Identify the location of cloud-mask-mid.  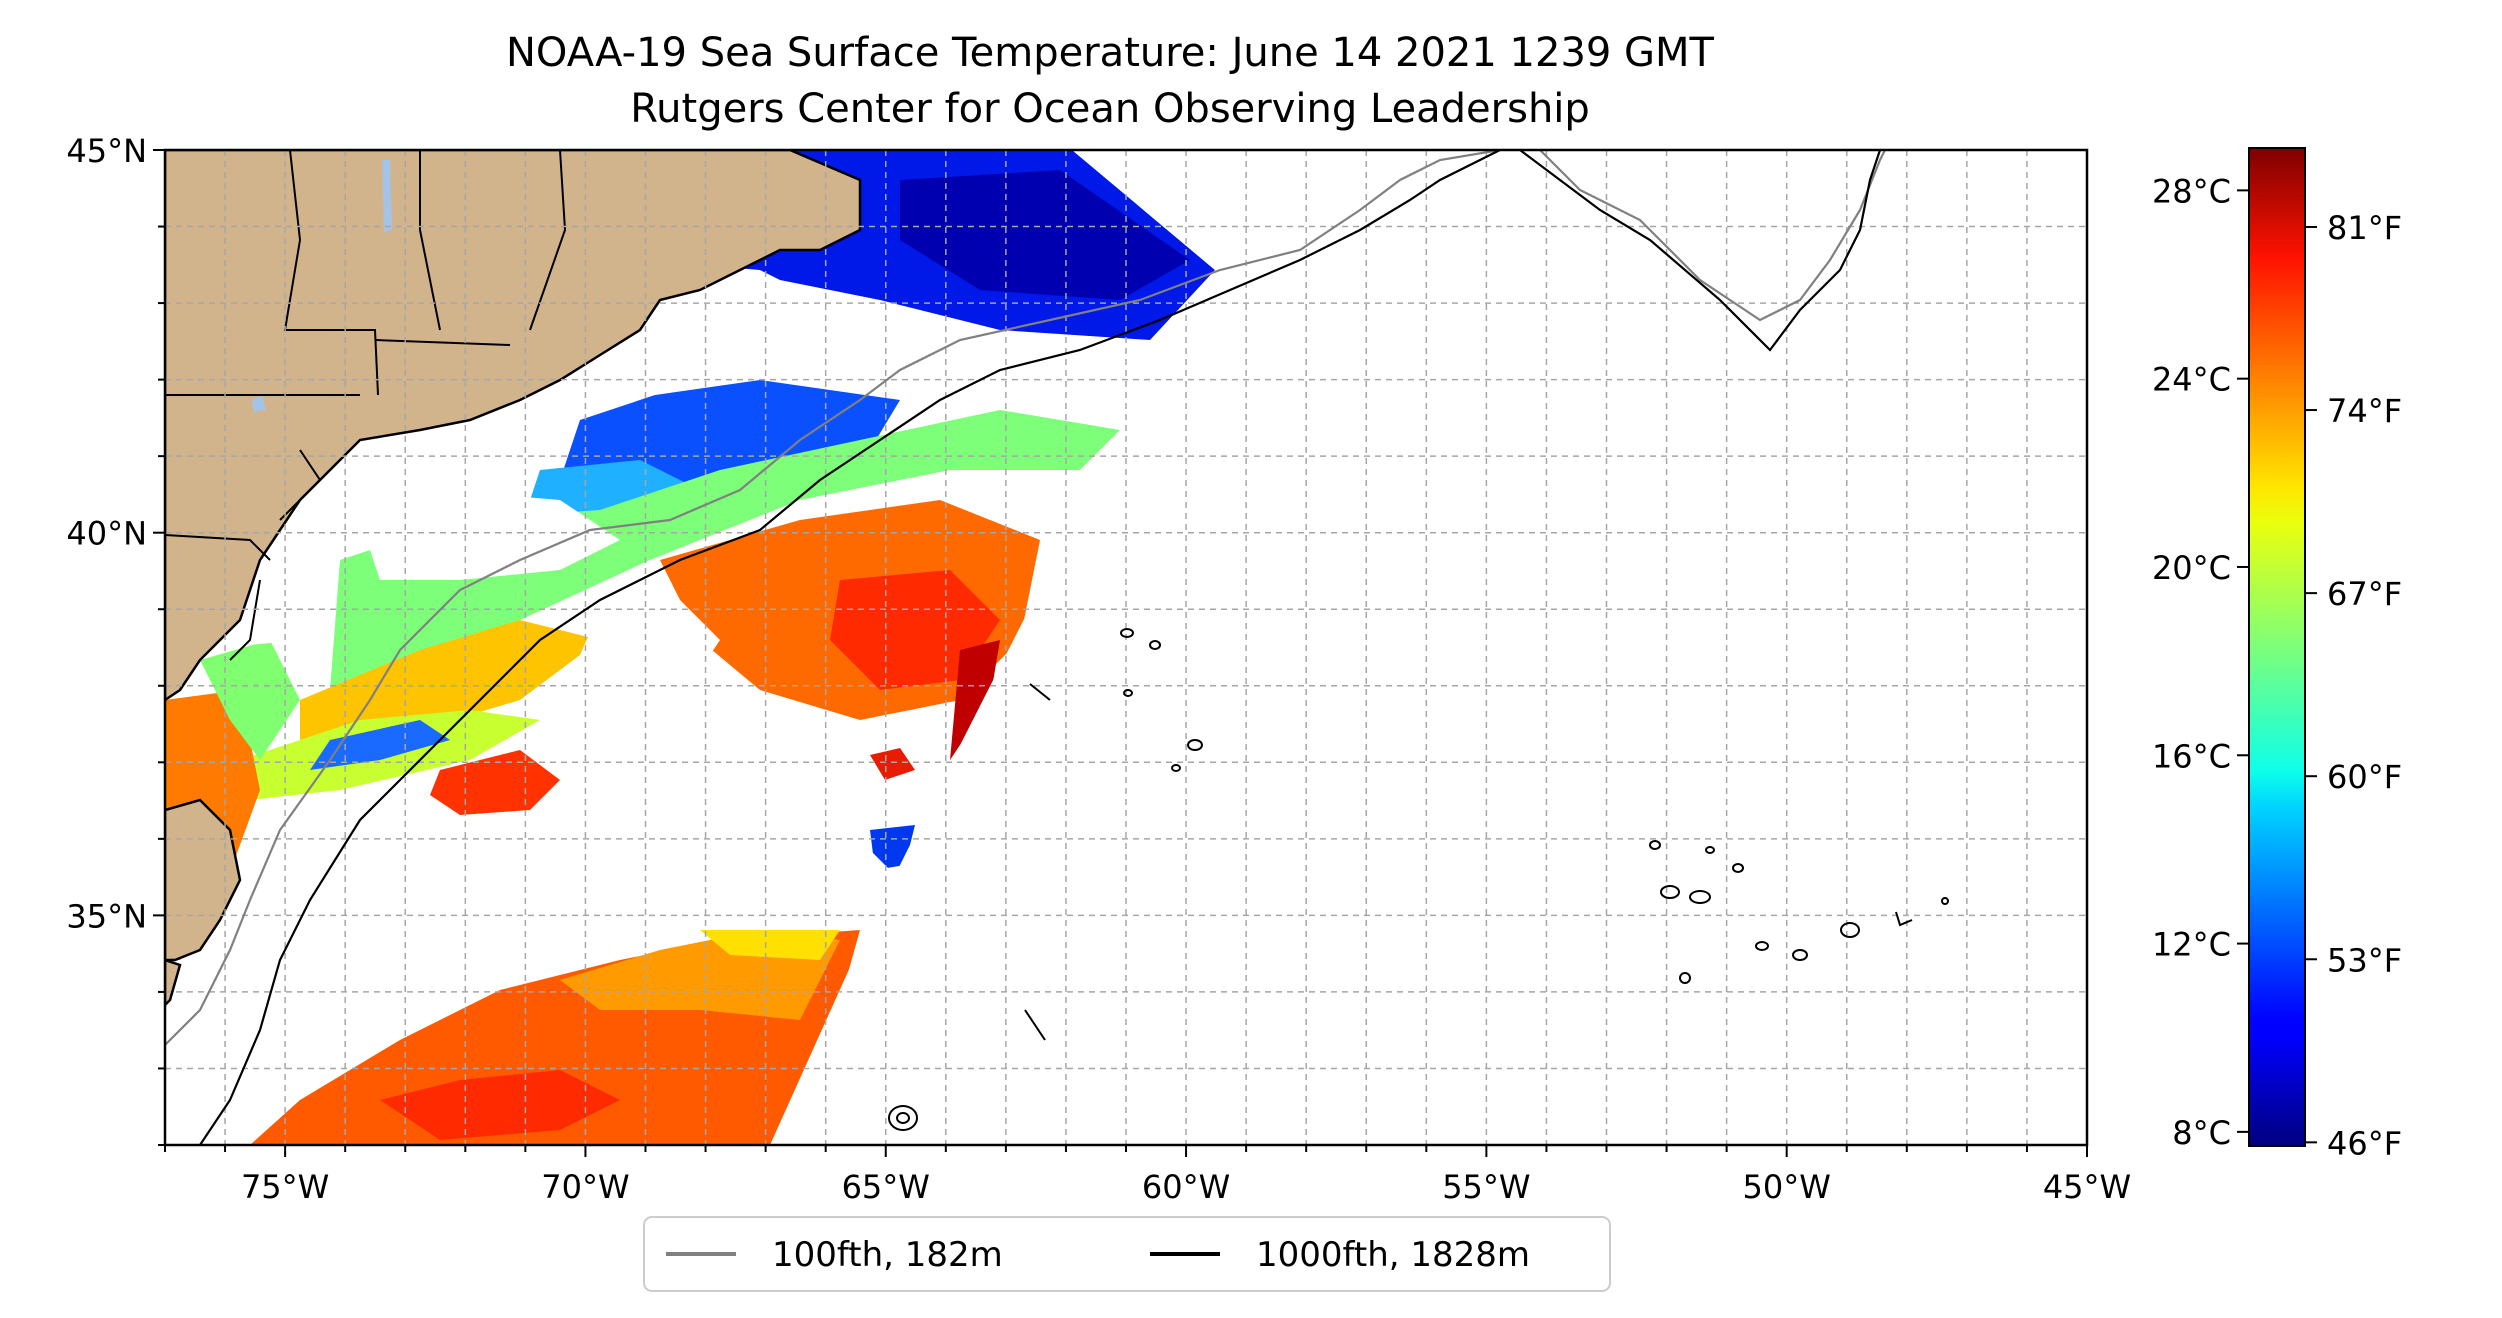
(490, 535).